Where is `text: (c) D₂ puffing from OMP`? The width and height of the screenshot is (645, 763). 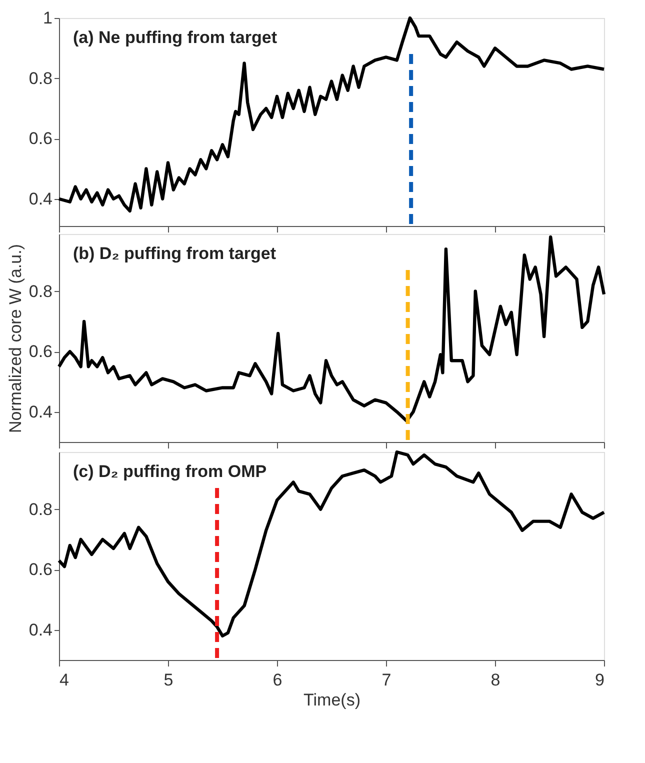 text: (c) D₂ puffing from OMP is located at coordinates (170, 471).